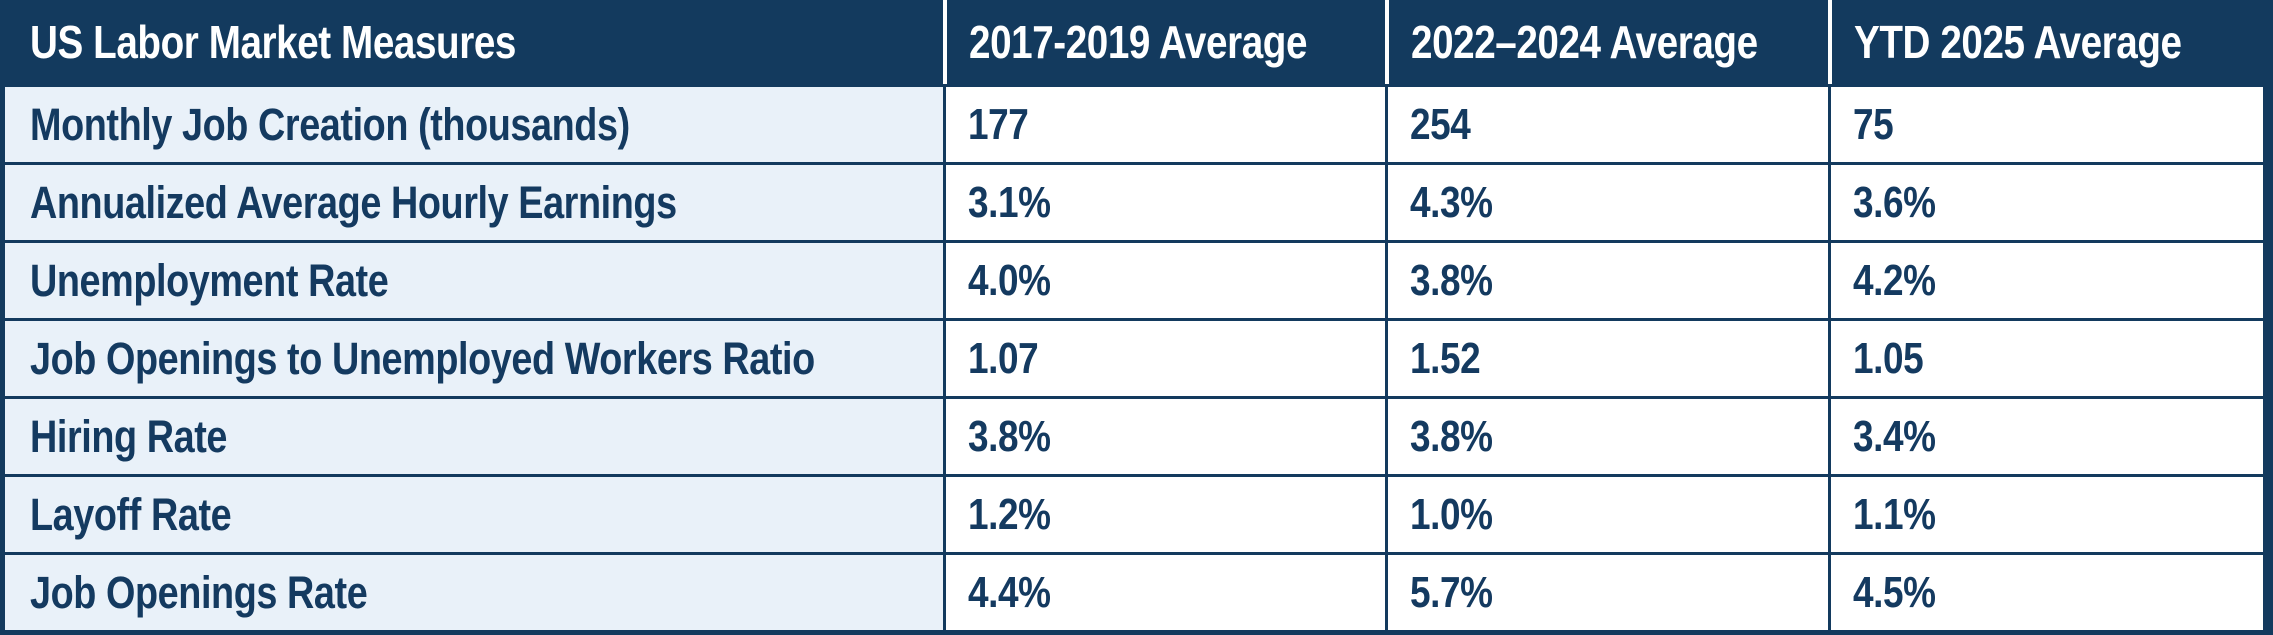  Describe the element at coordinates (1606, 591) in the screenshot. I see `value-cell: 5.7%` at that location.